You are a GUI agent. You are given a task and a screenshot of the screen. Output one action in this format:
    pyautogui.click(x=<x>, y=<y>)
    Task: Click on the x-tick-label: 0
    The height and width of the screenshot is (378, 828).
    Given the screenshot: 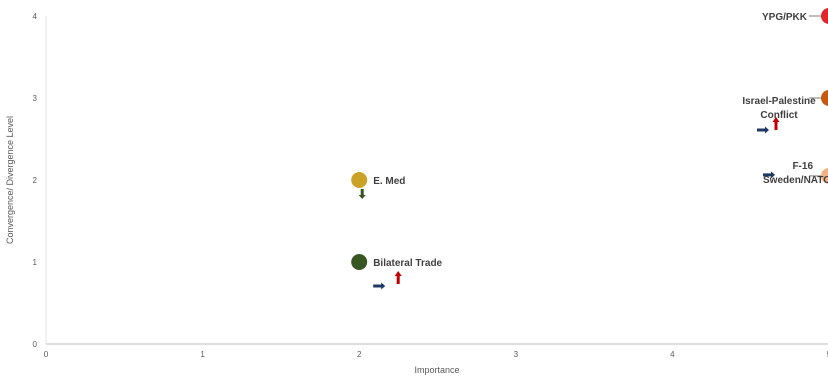 What is the action you would take?
    pyautogui.click(x=46, y=354)
    